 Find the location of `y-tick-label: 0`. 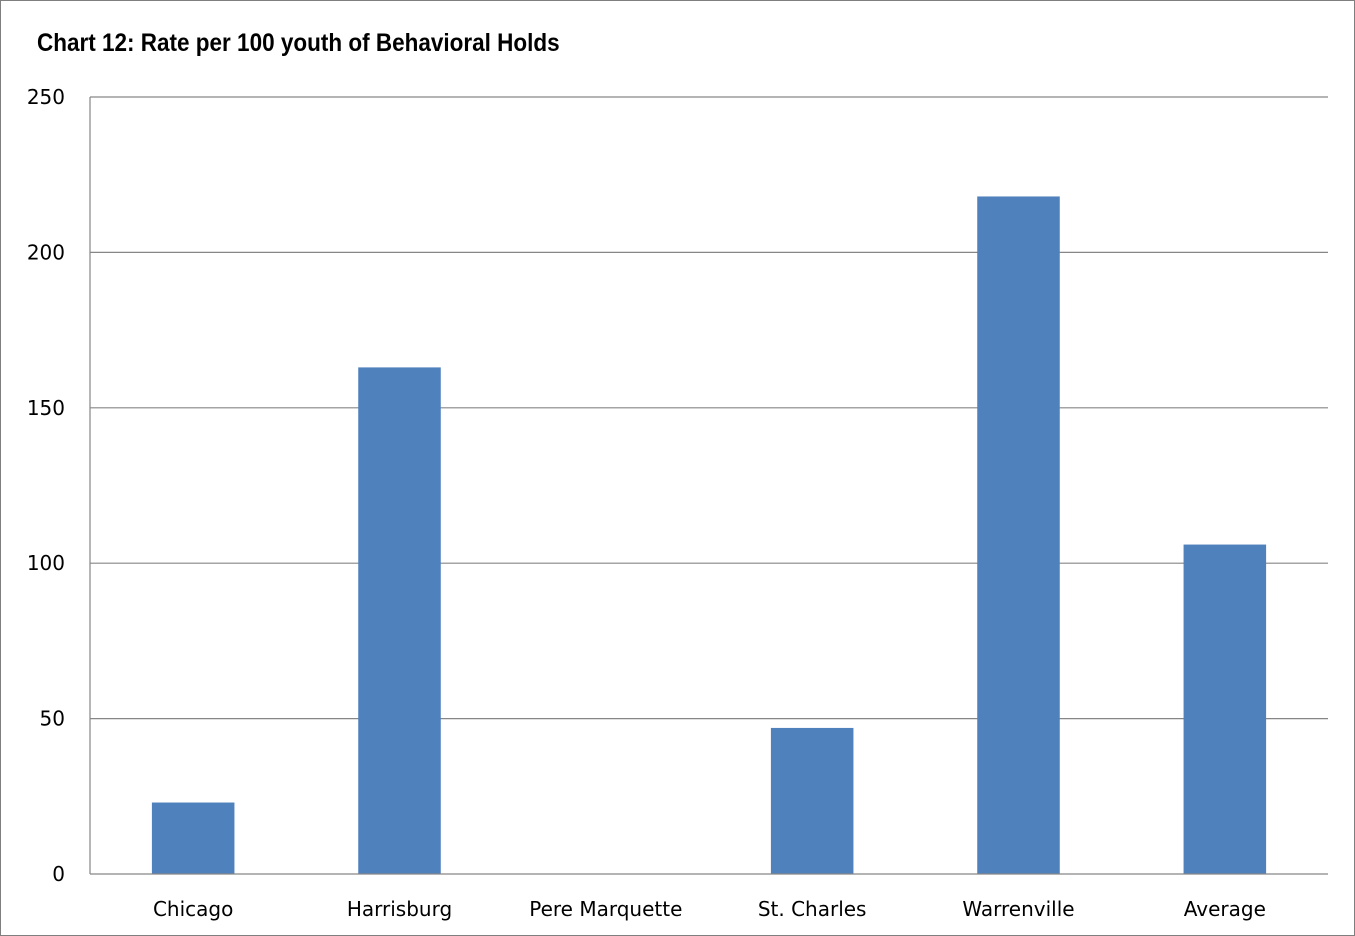

y-tick-label: 0 is located at coordinates (58, 874).